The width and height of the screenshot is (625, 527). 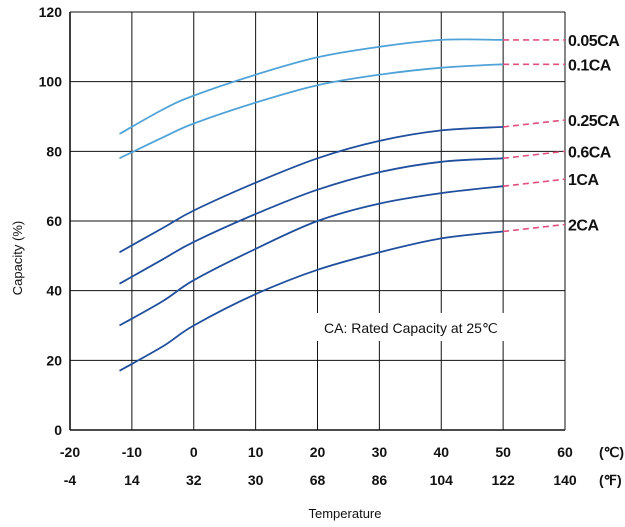 I want to click on series-line-0-05ca, so click(x=311, y=86).